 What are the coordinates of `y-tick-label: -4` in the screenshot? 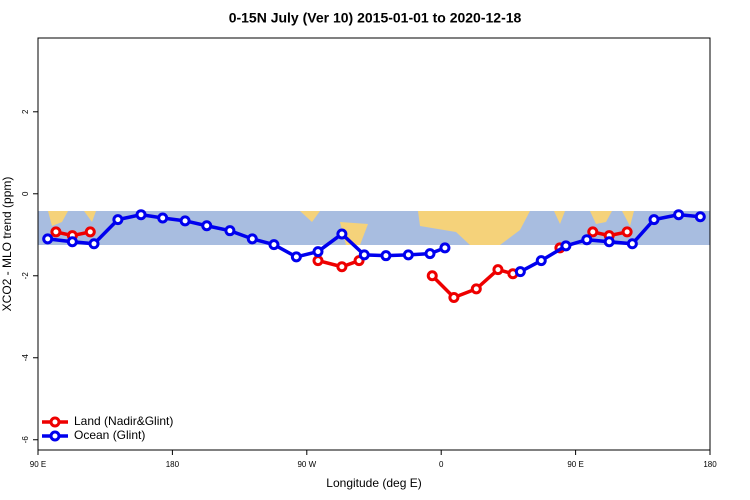 It's located at (25, 358).